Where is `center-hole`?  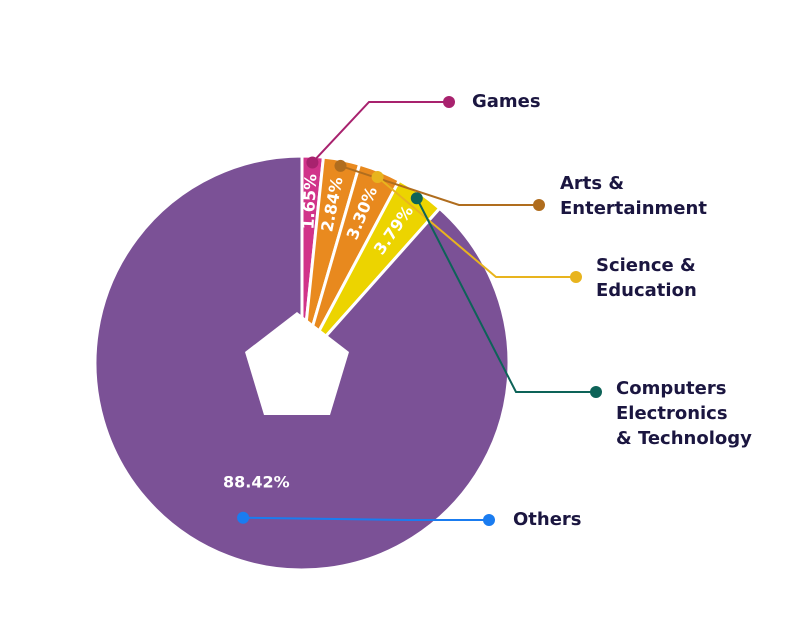
center-hole is located at coordinates (297, 363).